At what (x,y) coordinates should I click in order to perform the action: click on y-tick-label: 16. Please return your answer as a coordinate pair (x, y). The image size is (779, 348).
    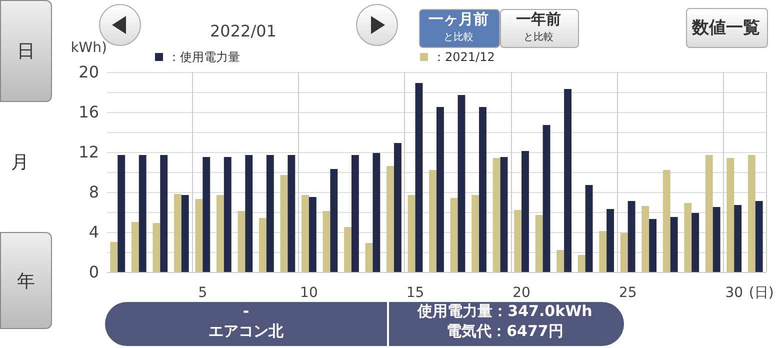
    Looking at the image, I should click on (88, 112).